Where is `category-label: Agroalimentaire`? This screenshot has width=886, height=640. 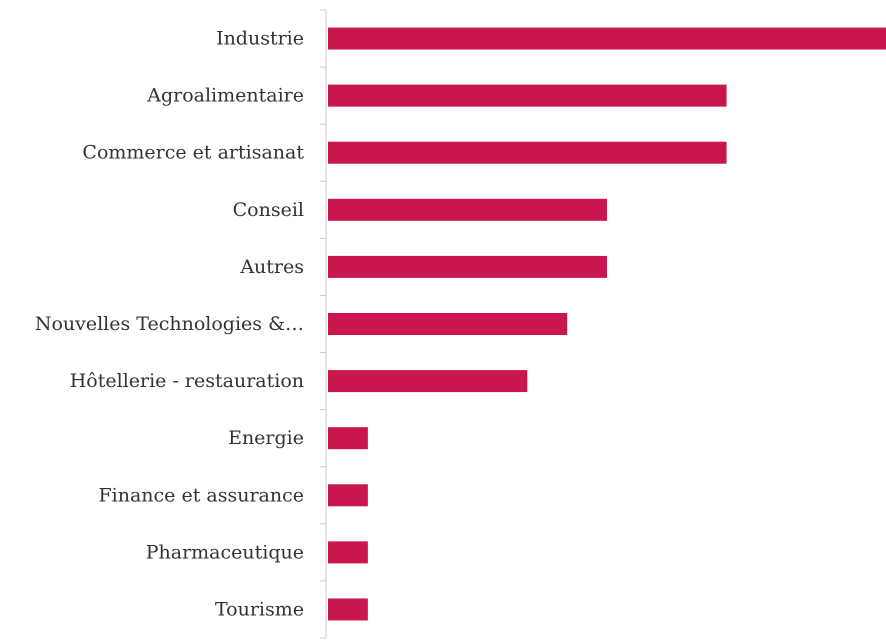 category-label: Agroalimentaire is located at coordinates (225, 96).